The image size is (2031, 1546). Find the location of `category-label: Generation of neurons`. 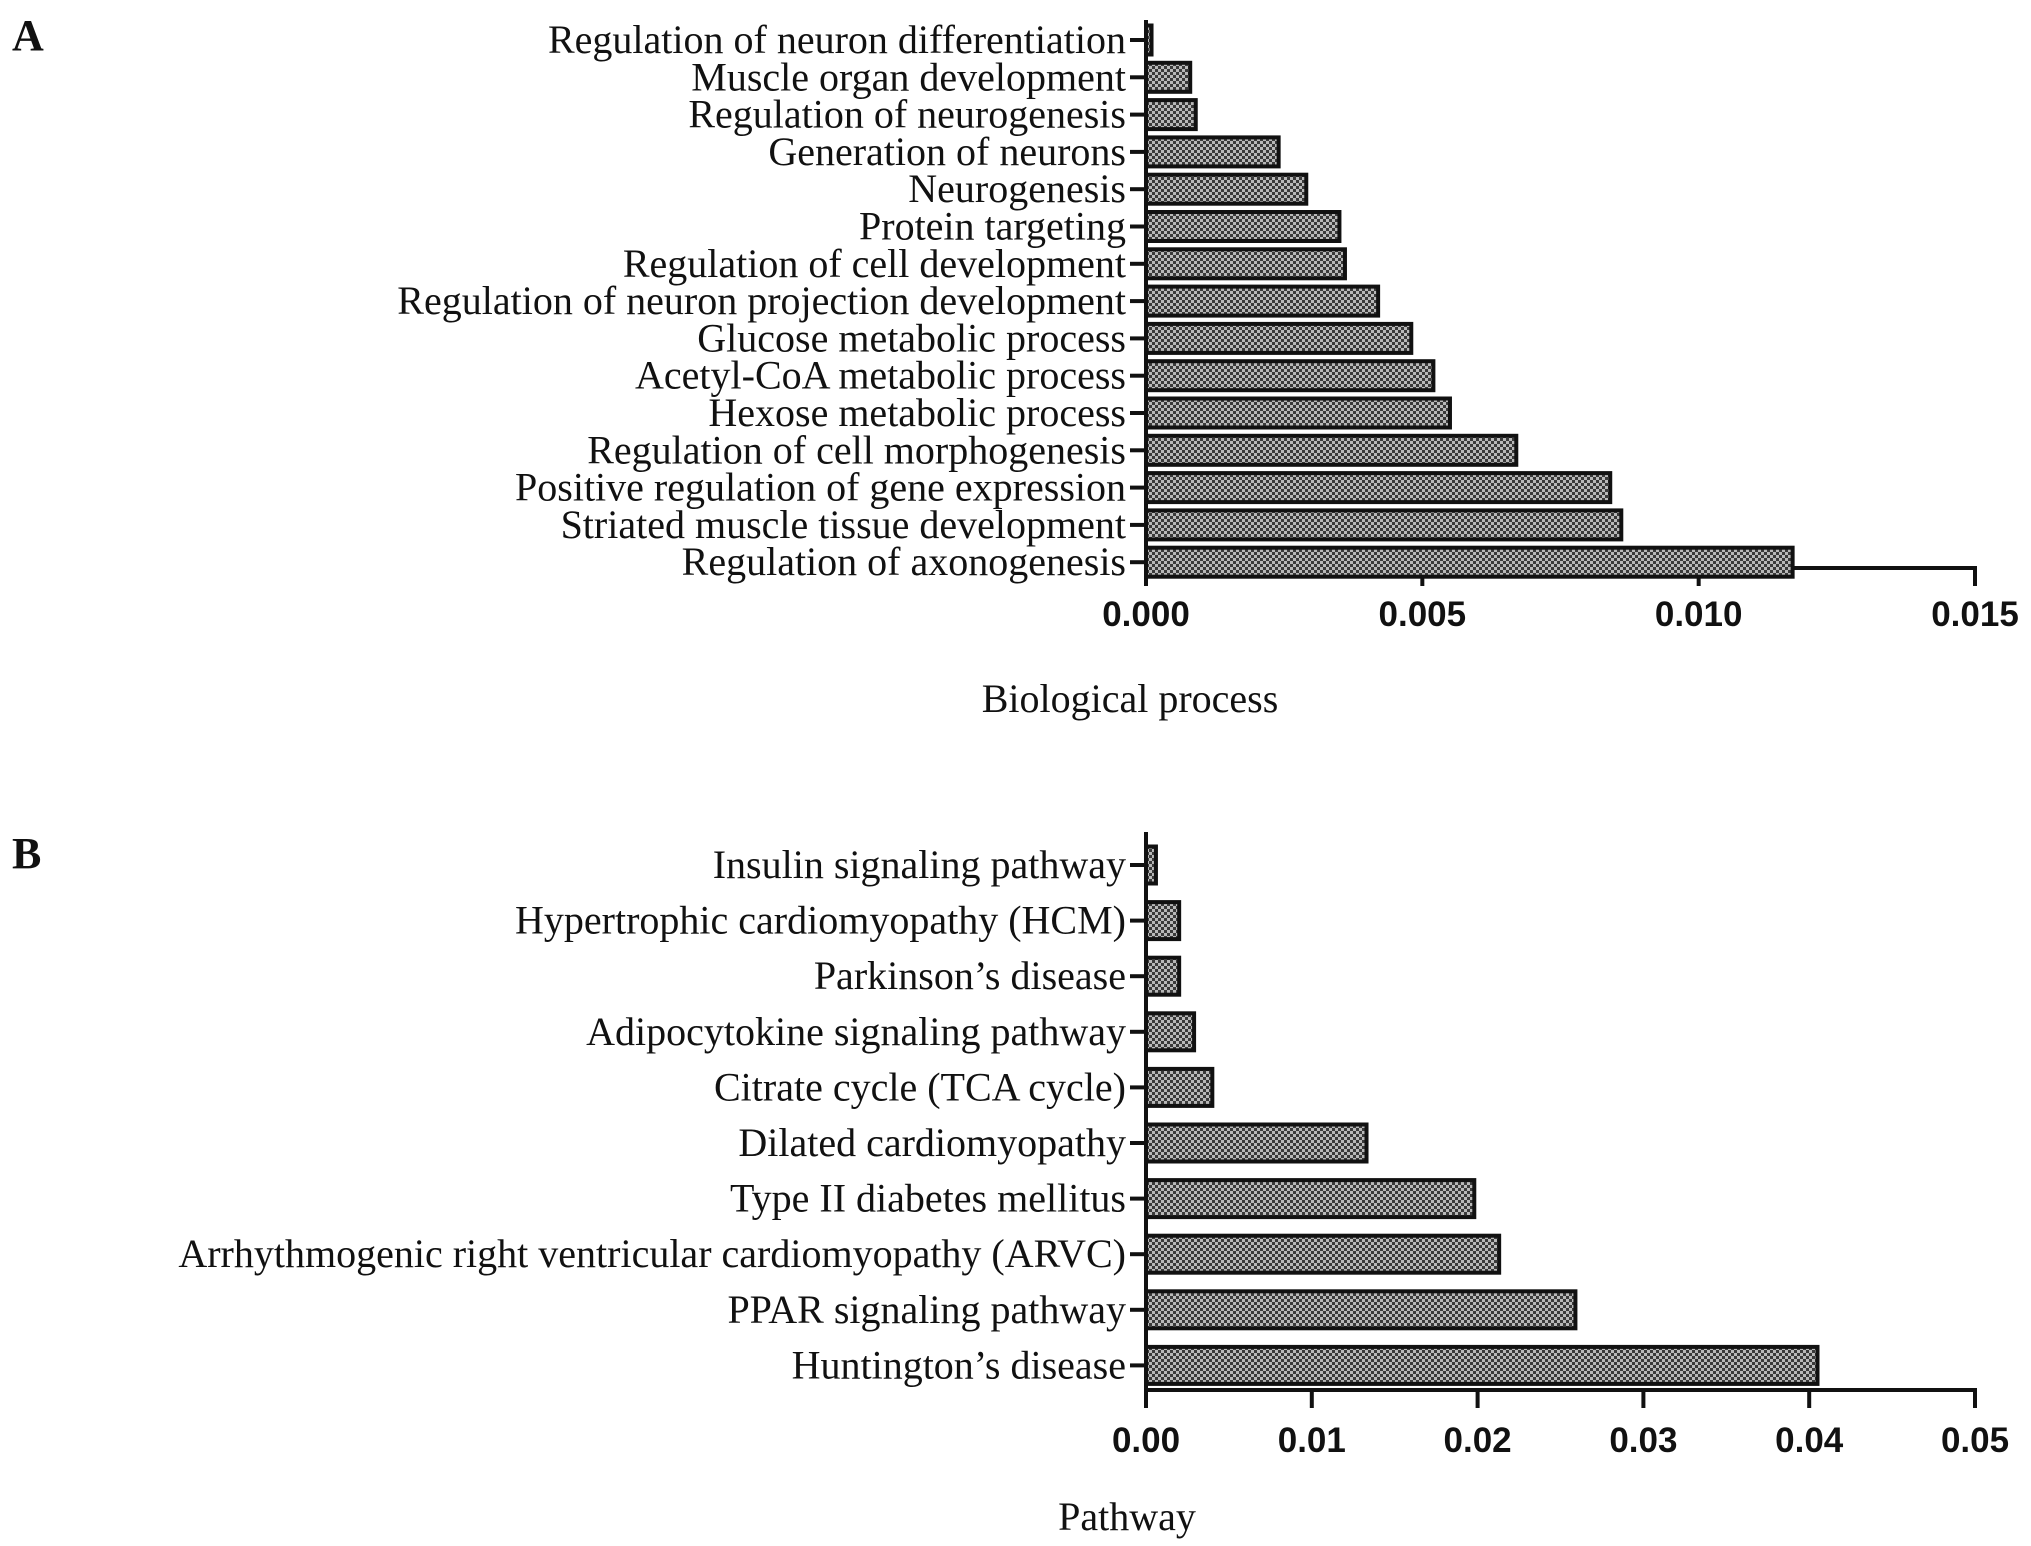

category-label: Generation of neurons is located at coordinates (947, 151).